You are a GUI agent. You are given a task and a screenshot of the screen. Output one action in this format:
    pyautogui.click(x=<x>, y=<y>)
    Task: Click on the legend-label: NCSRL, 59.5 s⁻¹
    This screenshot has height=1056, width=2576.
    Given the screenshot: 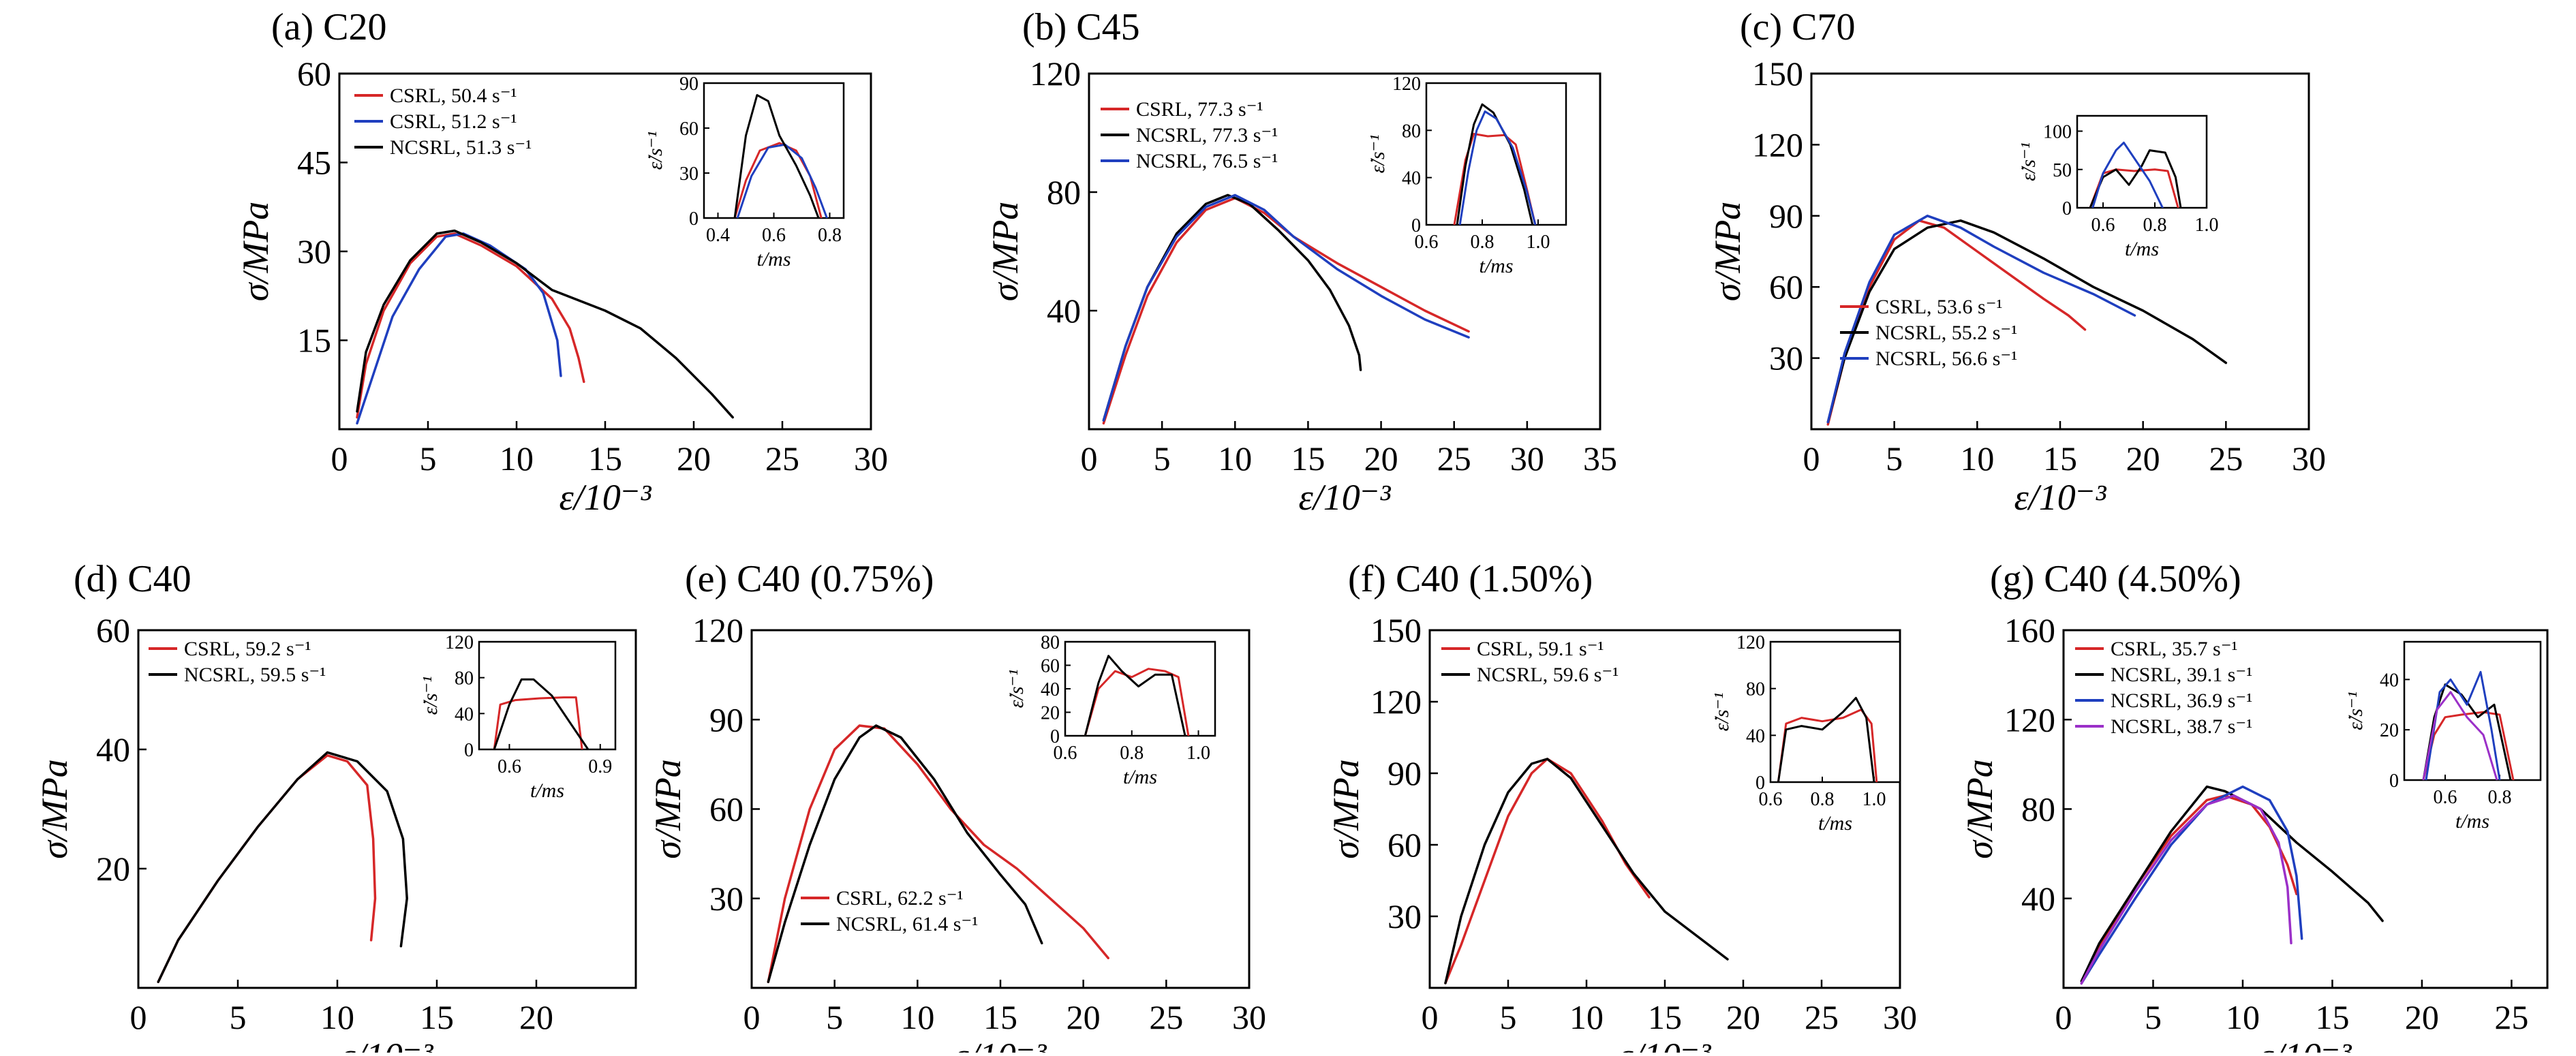 What is the action you would take?
    pyautogui.click(x=255, y=675)
    